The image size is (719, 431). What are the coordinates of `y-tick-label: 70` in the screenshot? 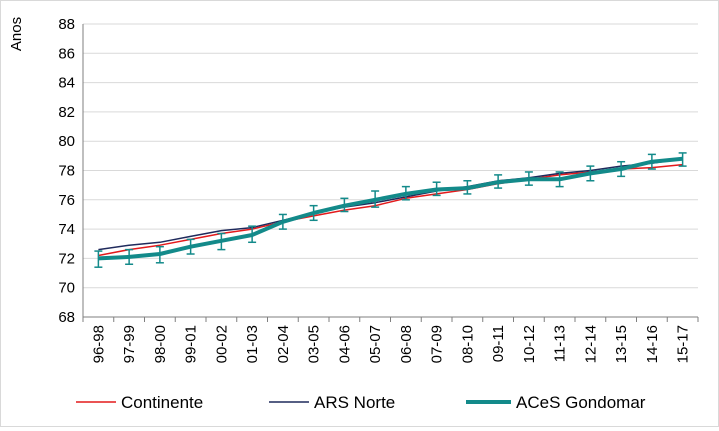 It's located at (66, 288).